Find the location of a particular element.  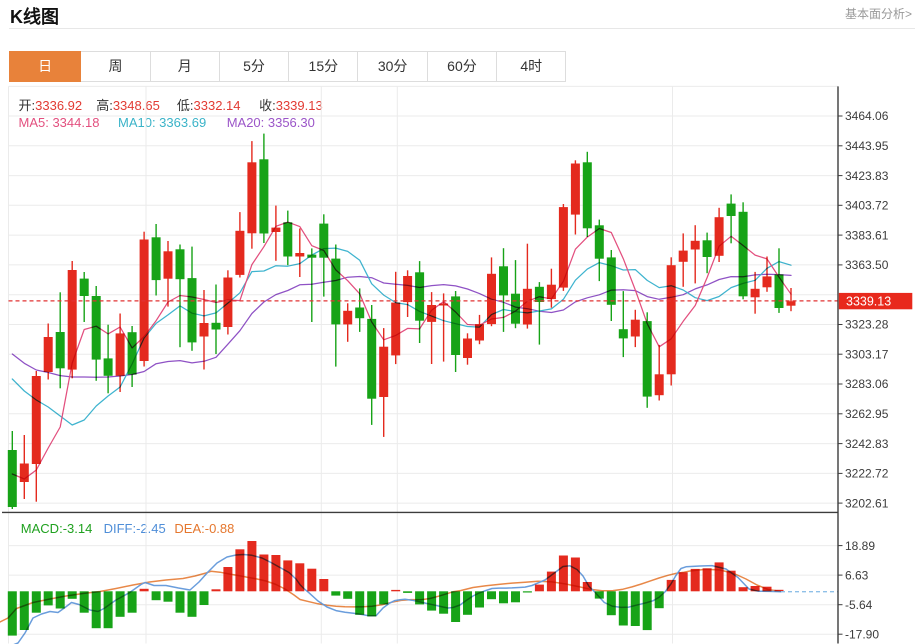

svg-text: 3464.06 is located at coordinates (867, 116).